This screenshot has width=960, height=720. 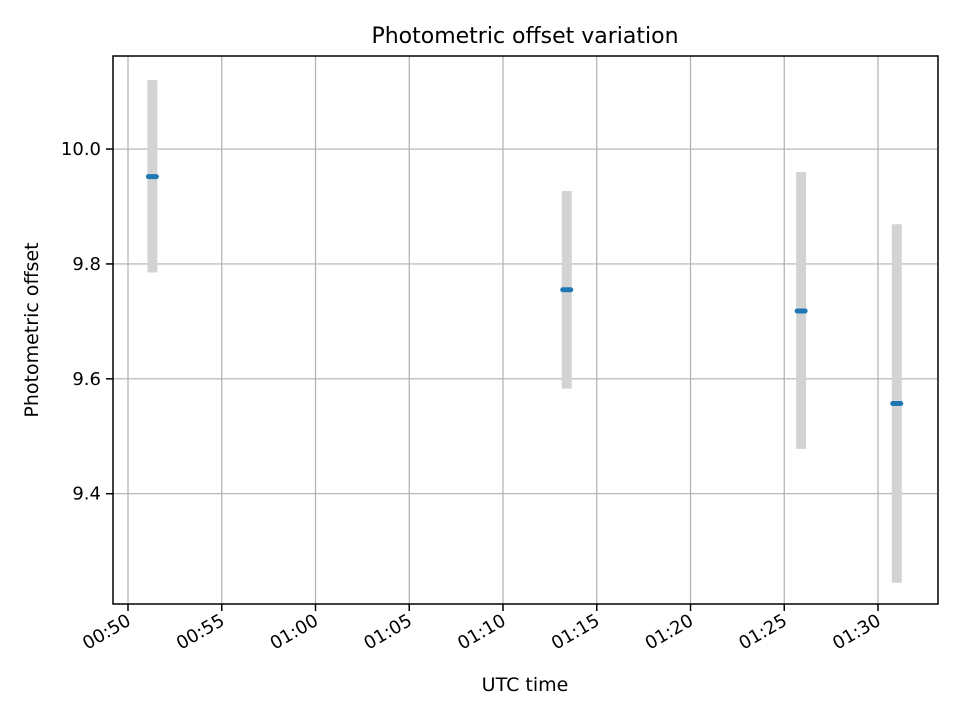 What do you see at coordinates (86, 264) in the screenshot?
I see `y-tick-label: 9.8` at bounding box center [86, 264].